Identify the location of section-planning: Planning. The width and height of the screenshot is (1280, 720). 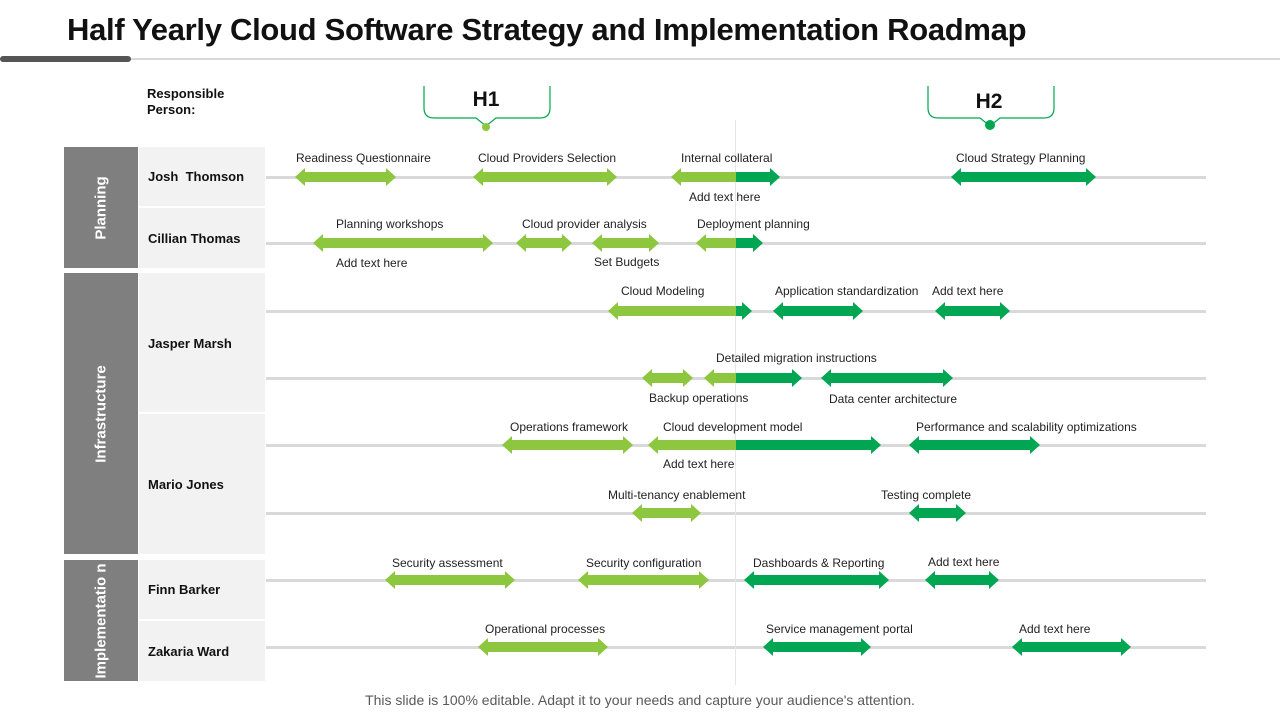
(101, 207).